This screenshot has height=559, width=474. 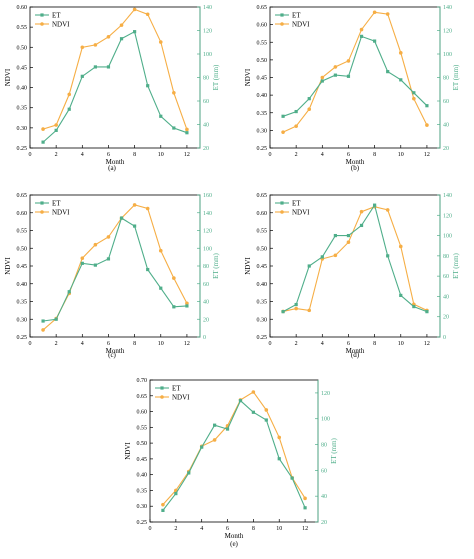 I want to click on et-tick-label: 120, so click(x=447, y=216).